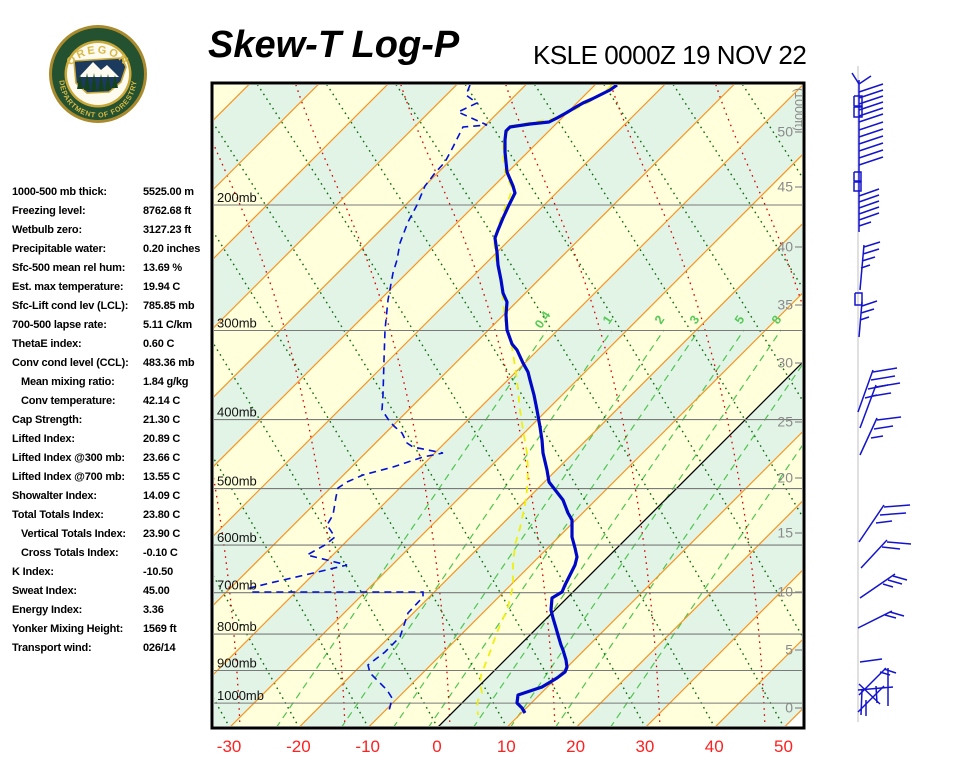 This screenshot has width=960, height=768. What do you see at coordinates (112, 534) in the screenshot?
I see `index-row: Vertical Totals Index: 23.90 C` at bounding box center [112, 534].